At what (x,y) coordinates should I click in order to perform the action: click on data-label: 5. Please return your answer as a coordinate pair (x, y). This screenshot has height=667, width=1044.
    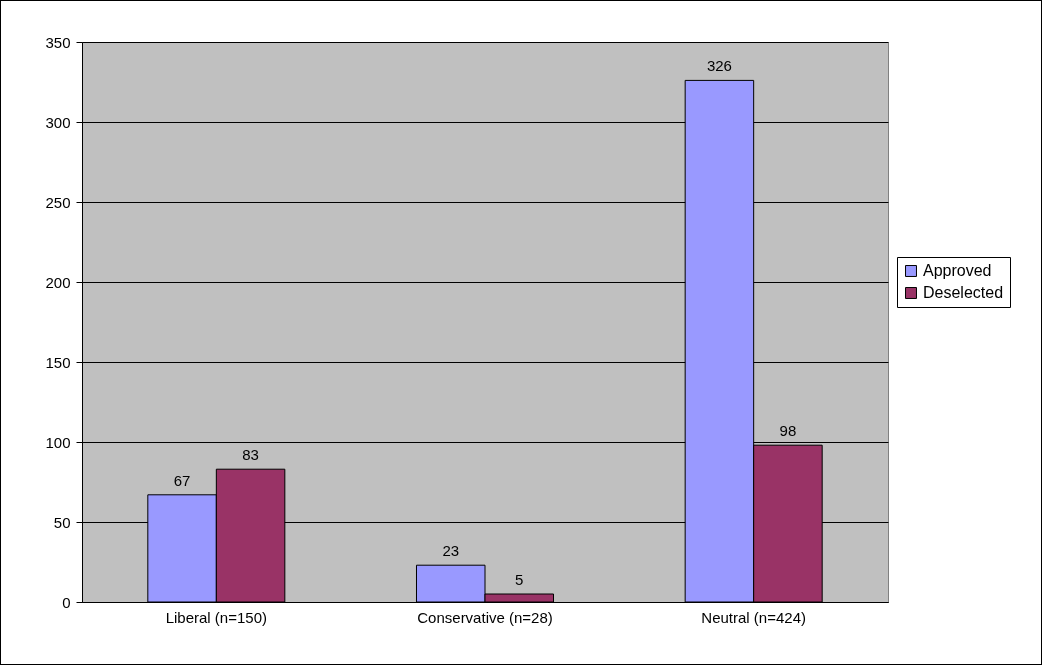
    Looking at the image, I should click on (519, 579).